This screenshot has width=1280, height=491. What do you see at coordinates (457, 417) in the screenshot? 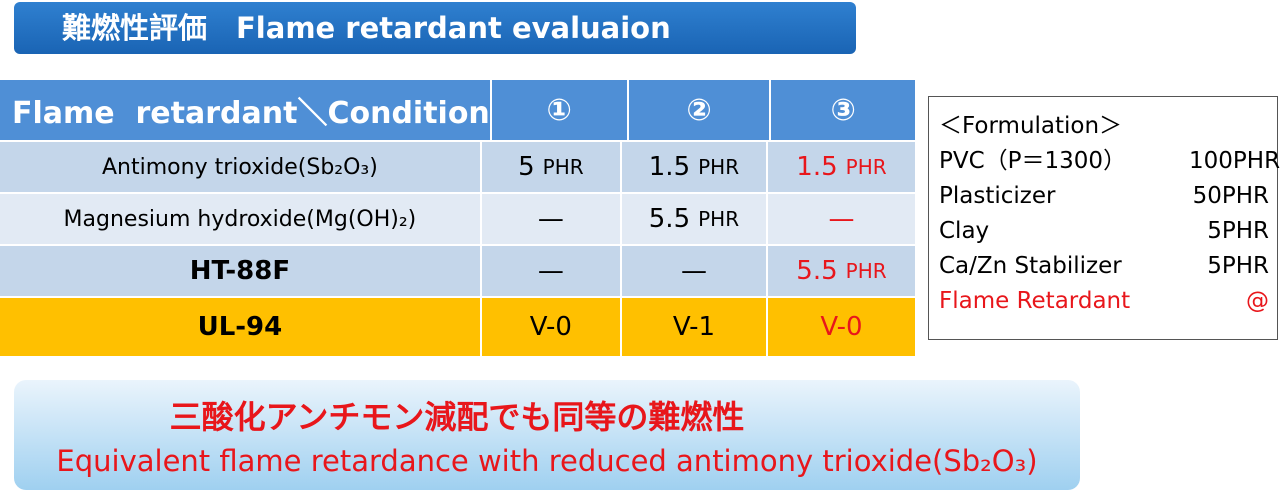
I see `conclusion-japanese: 三酸化アンチモン減配でも同等の難燃性` at bounding box center [457, 417].